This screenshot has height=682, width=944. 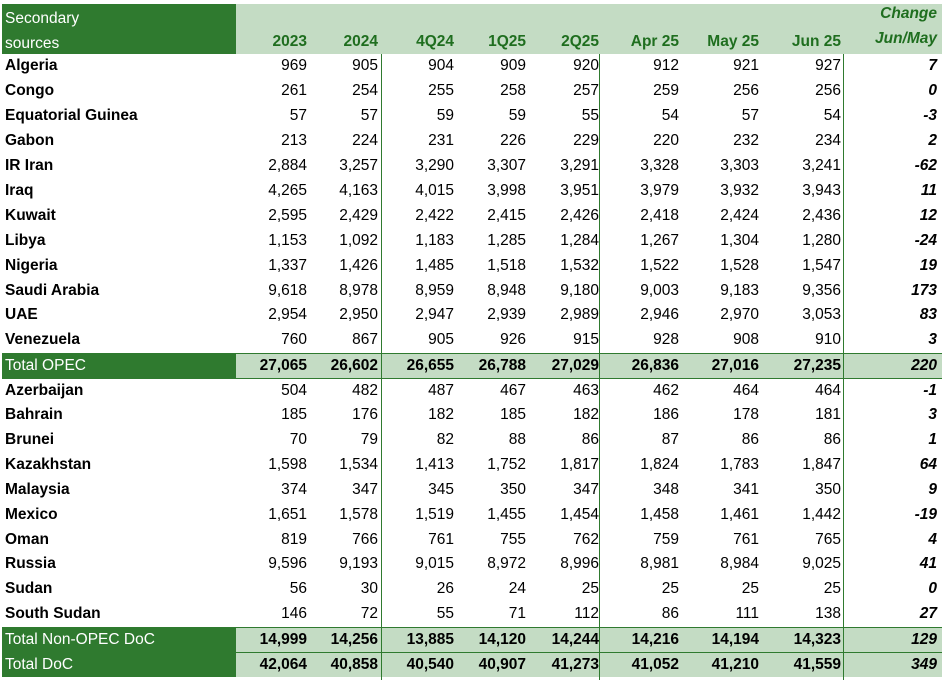 I want to click on value-cell: 926, so click(x=513, y=340).